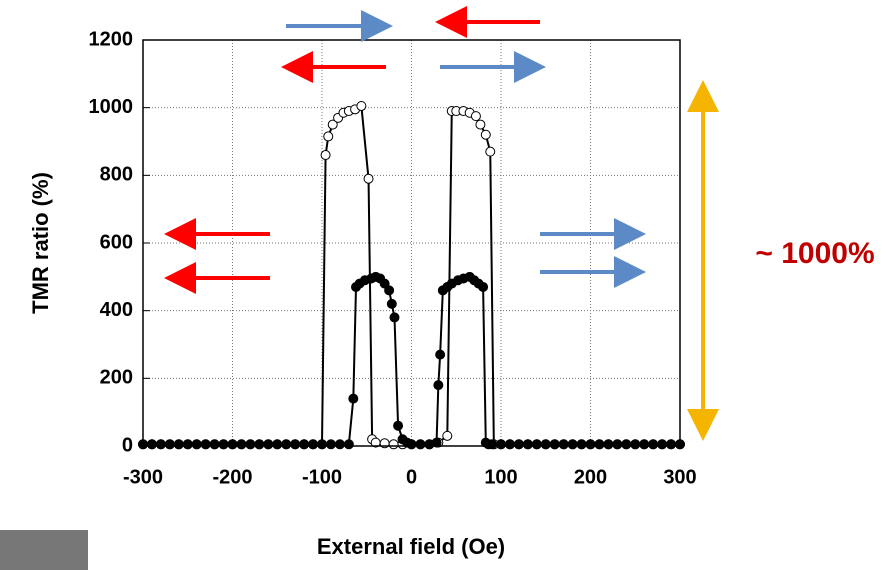 This screenshot has height=570, width=889. What do you see at coordinates (679, 477) in the screenshot?
I see `x-tick-label: 300` at bounding box center [679, 477].